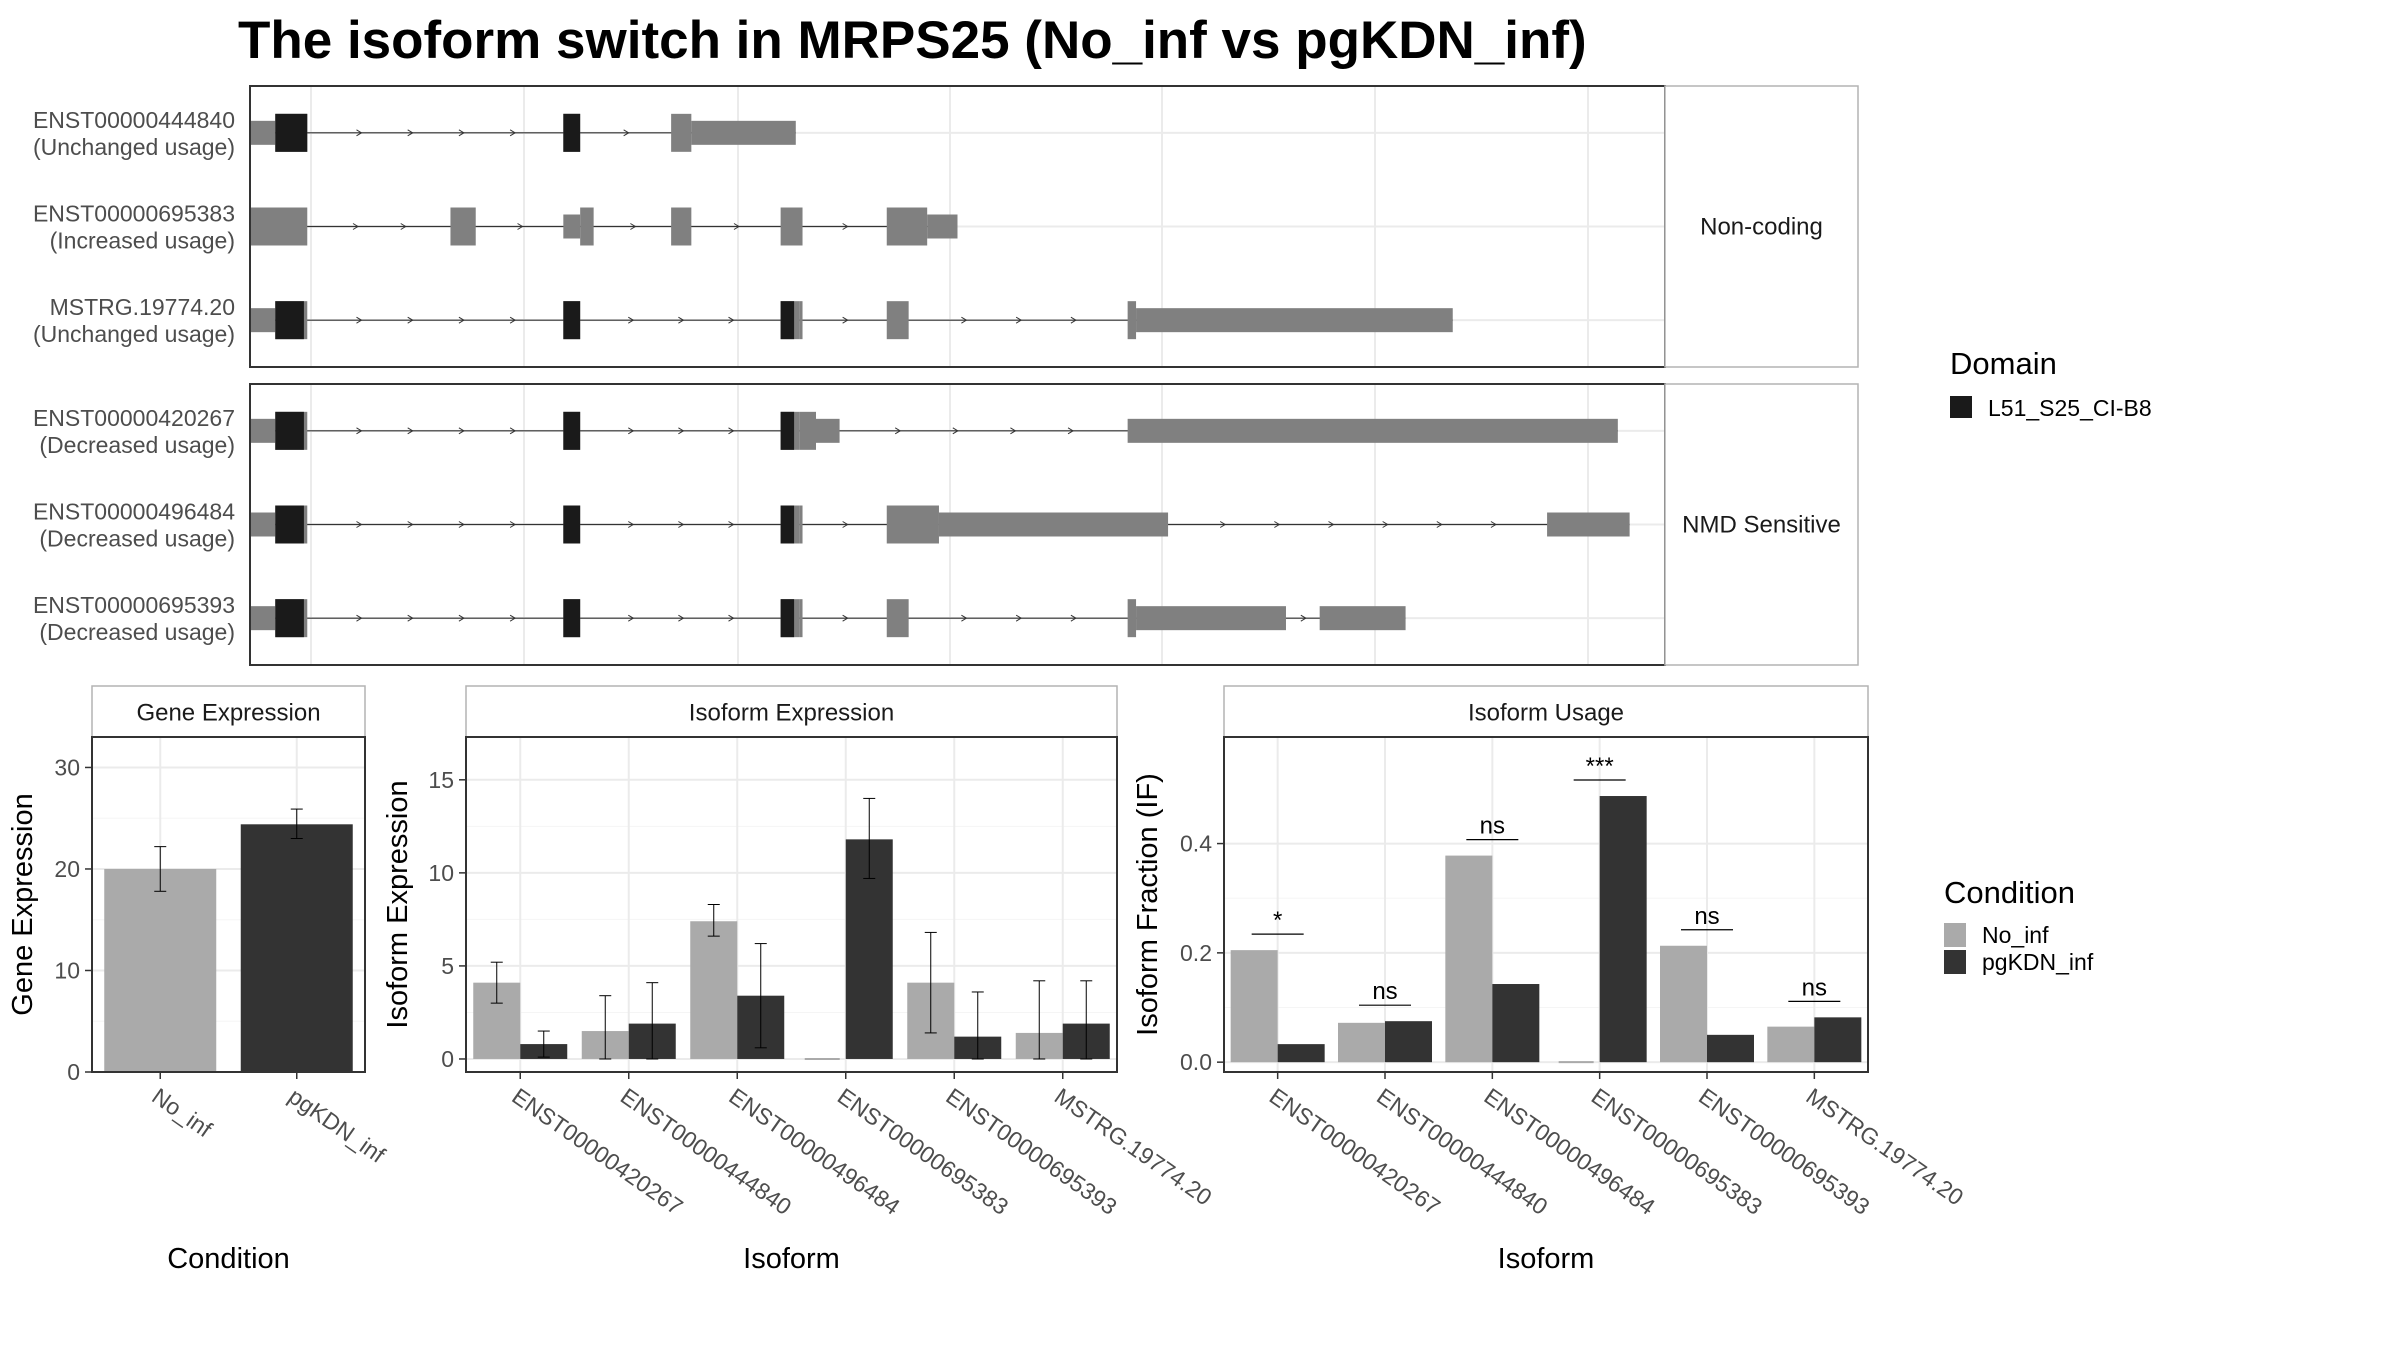  What do you see at coordinates (142, 241) in the screenshot?
I see `transcript-usage-label: (Increased usage)` at bounding box center [142, 241].